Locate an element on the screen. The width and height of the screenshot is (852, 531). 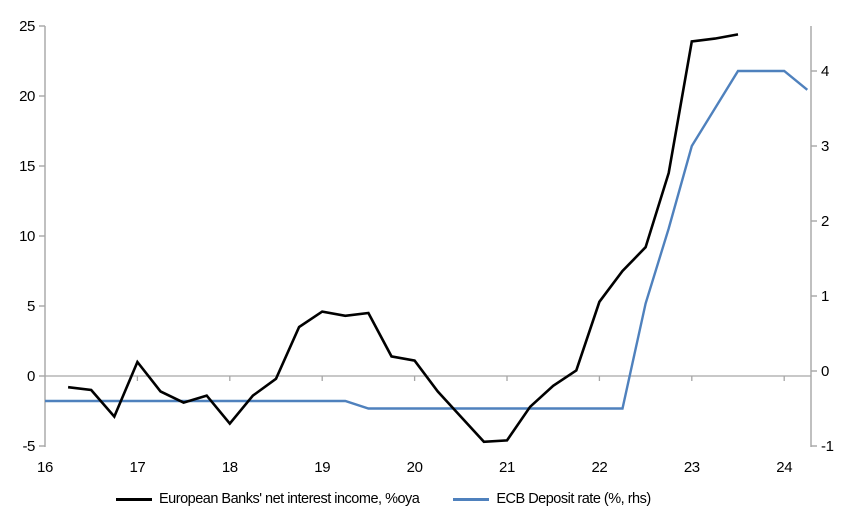
x-axis-tick-label: 16 is located at coordinates (45, 467).